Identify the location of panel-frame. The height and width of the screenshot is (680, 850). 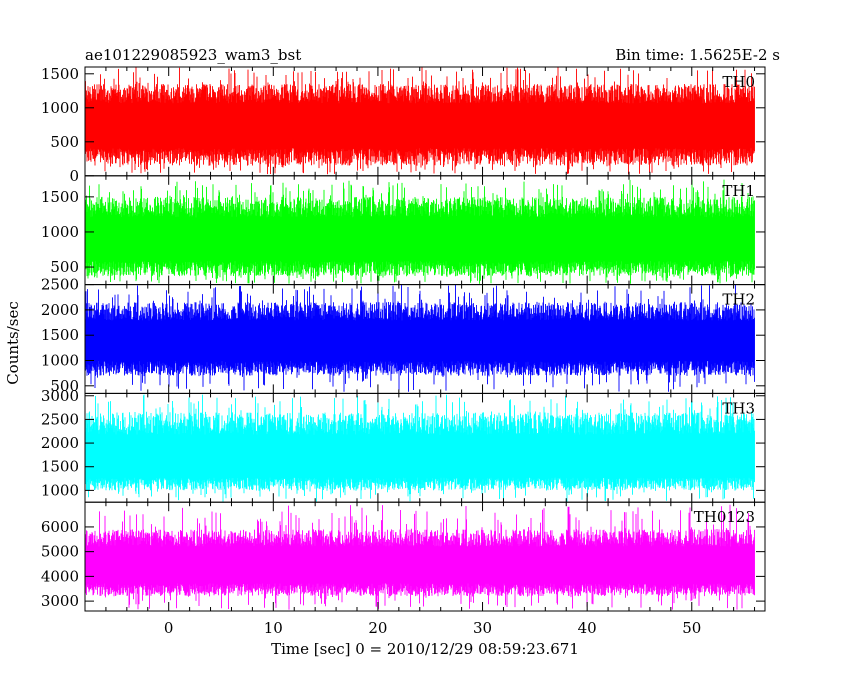
(425, 556).